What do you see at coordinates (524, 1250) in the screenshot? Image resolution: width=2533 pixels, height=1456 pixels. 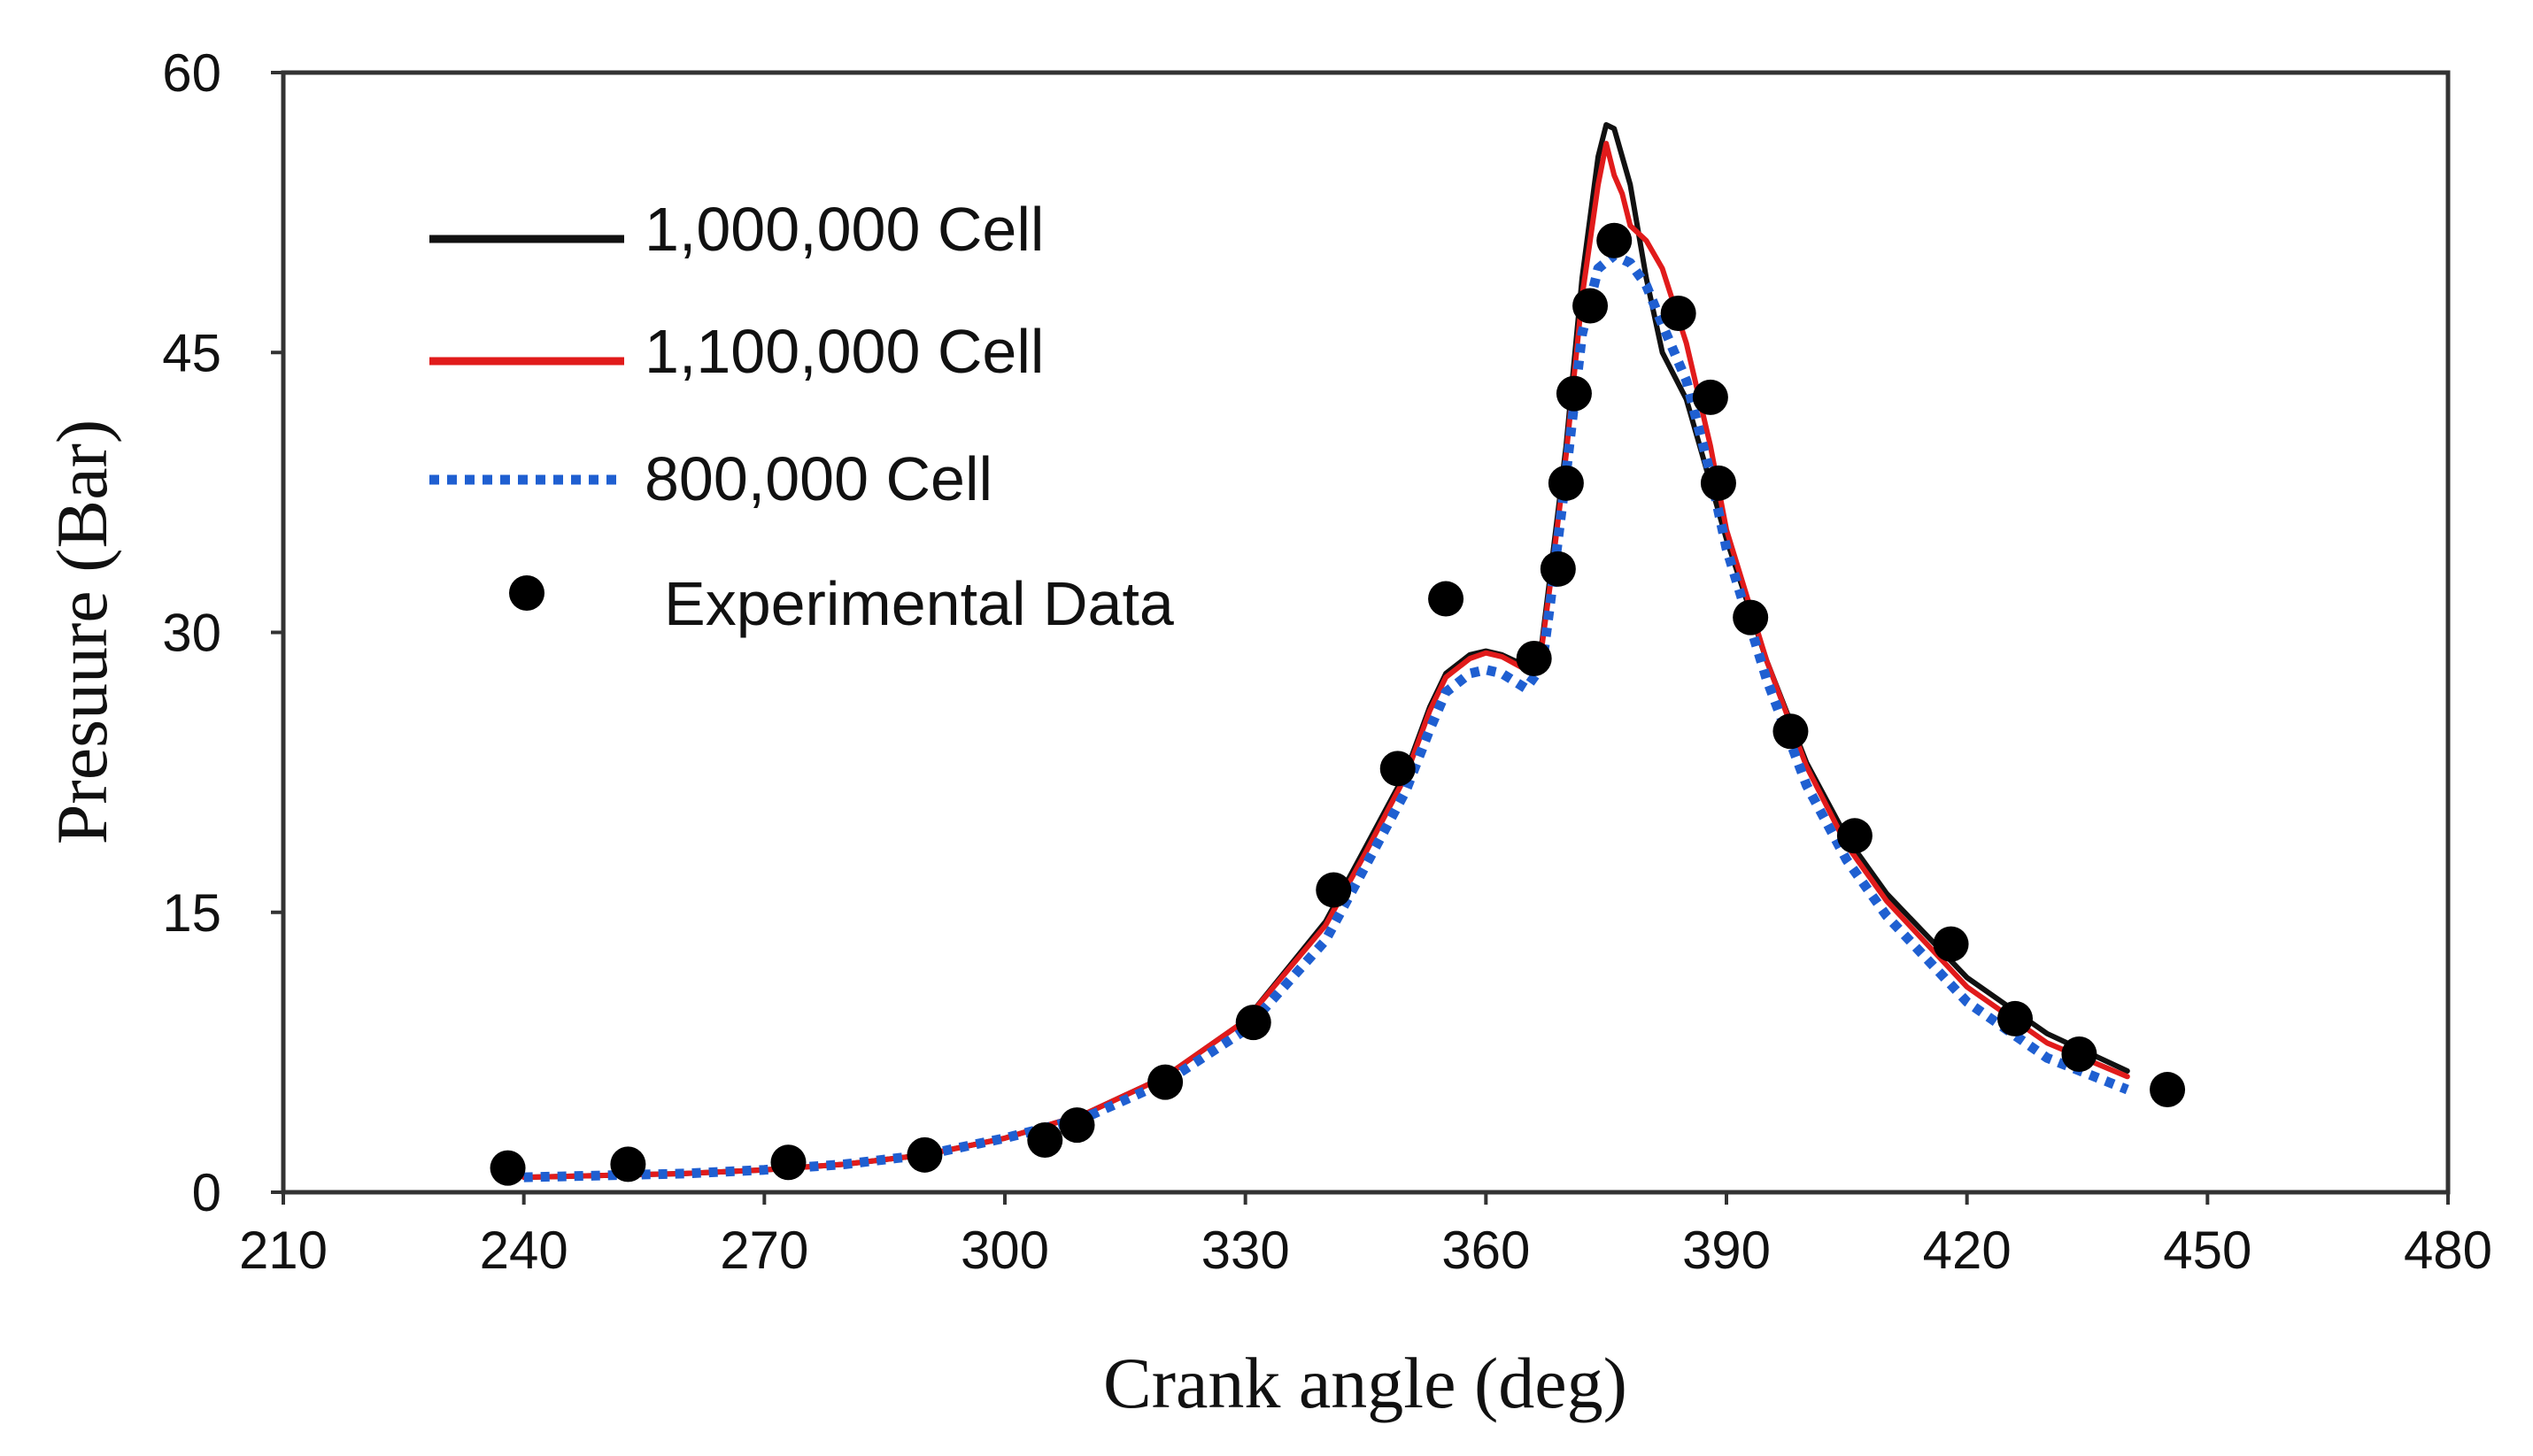 I see `x-tick-label: 240` at bounding box center [524, 1250].